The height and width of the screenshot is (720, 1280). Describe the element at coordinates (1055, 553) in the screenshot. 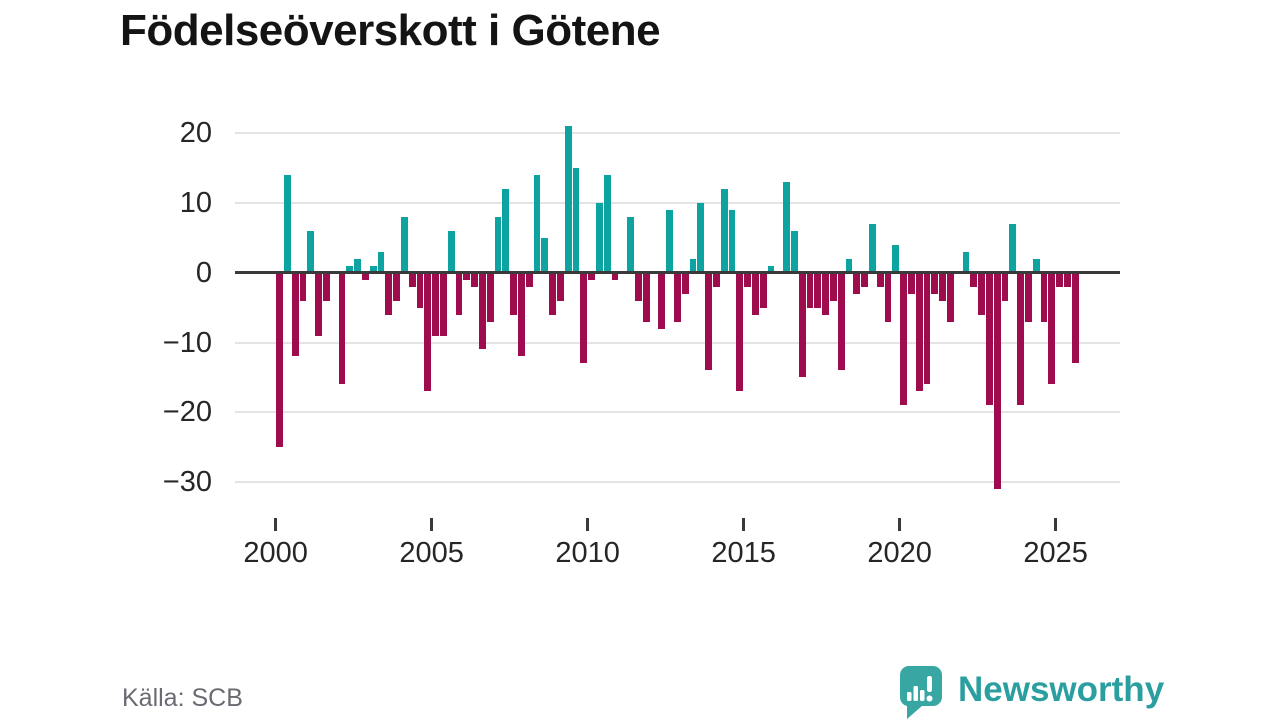

I see `x-axis-label-2025: 2025` at that location.